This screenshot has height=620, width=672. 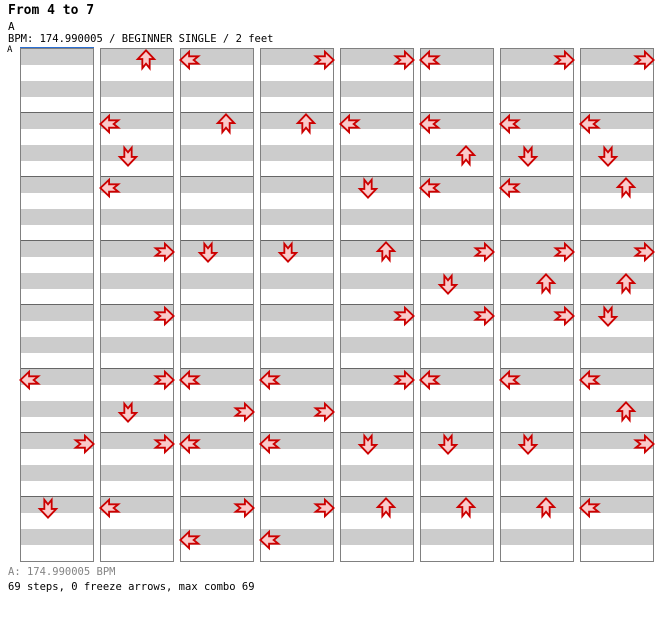 I want to click on song-title: From 4 to 7, so click(x=51, y=10).